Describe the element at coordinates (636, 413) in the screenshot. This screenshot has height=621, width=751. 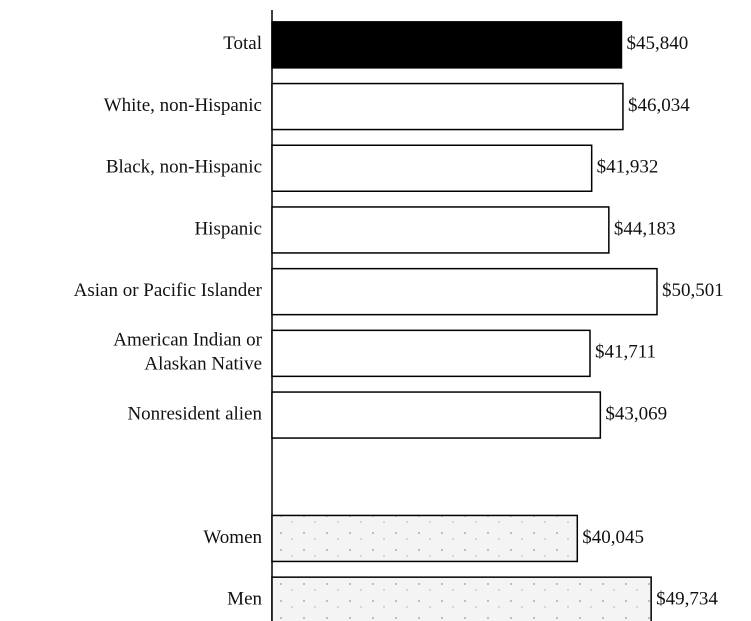
I see `value-label: $43,069` at that location.